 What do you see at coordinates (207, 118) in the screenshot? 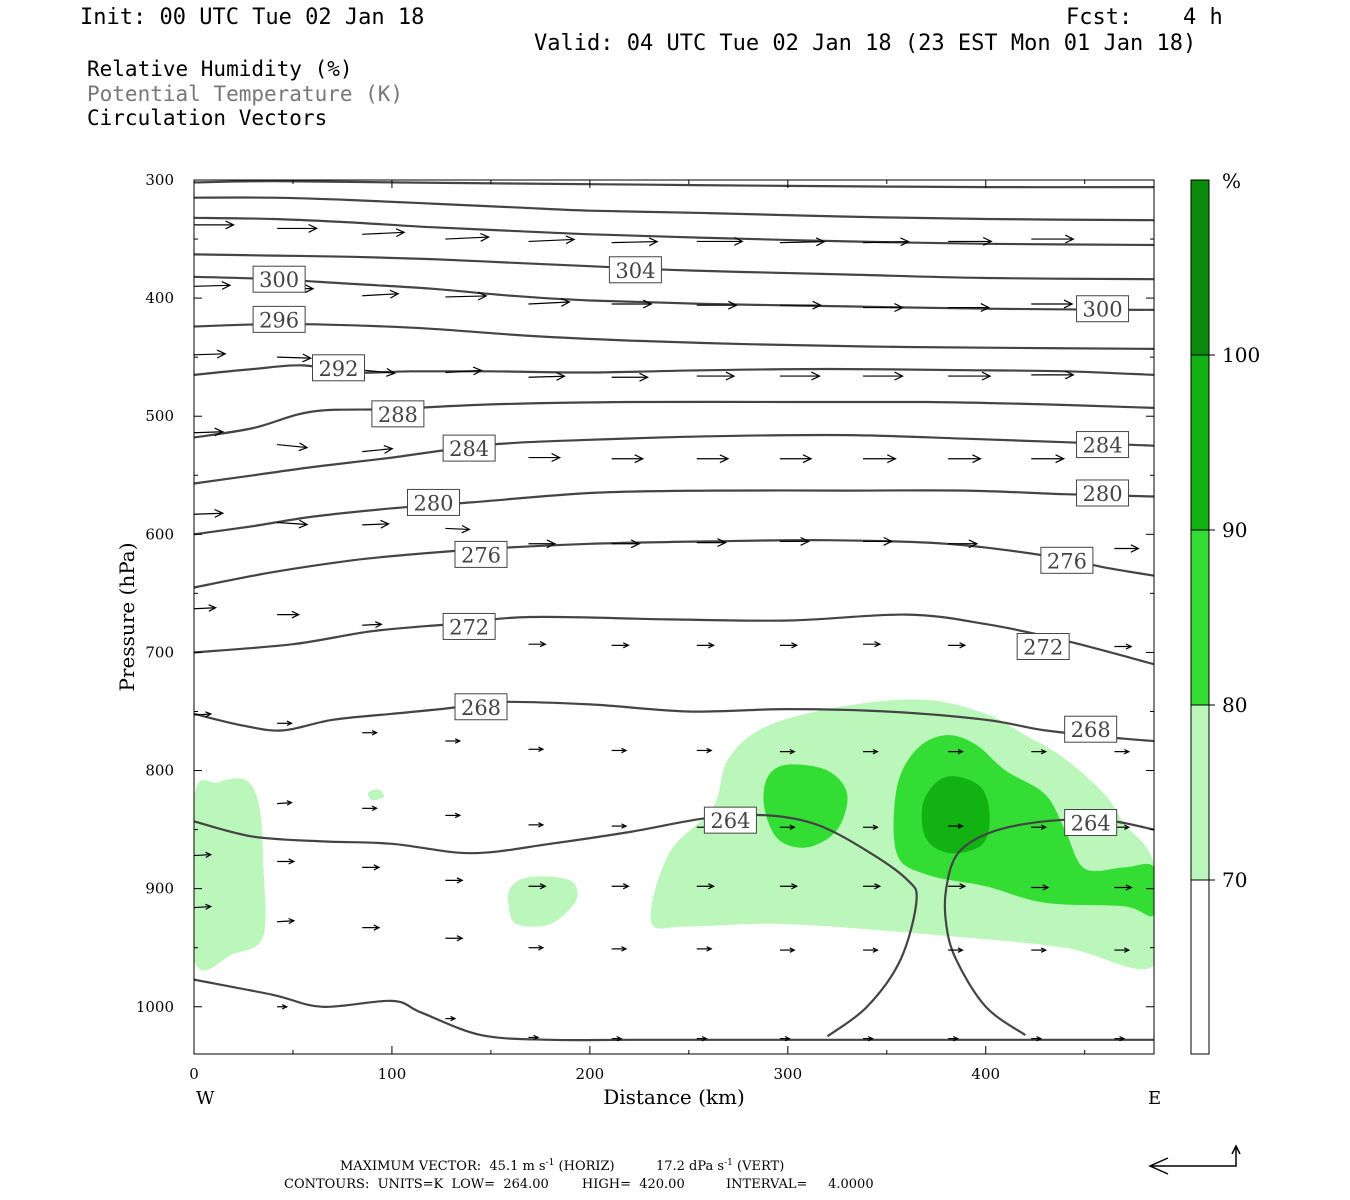
I see `legend-circulation-vectors: Circulation Vectors` at bounding box center [207, 118].